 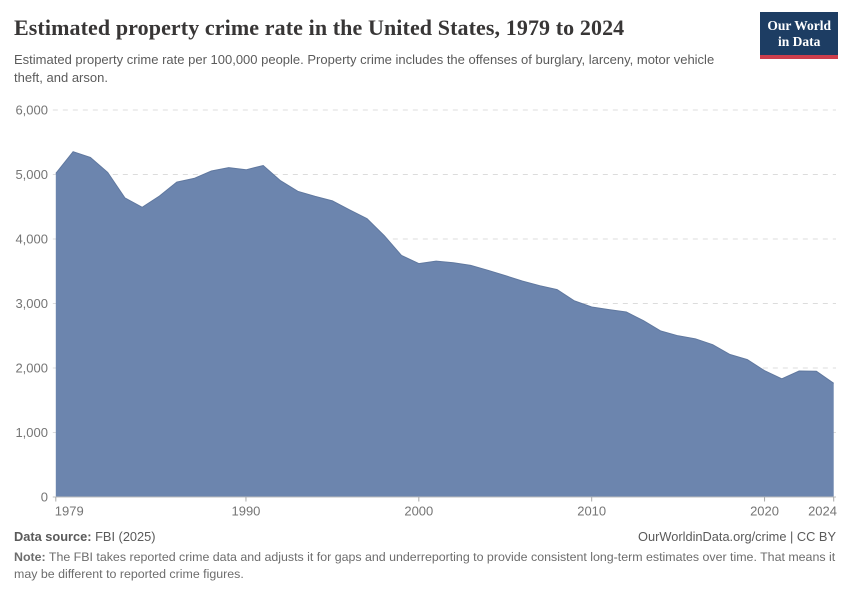 I want to click on y-axis-tick-label: 4,000, so click(x=31, y=239).